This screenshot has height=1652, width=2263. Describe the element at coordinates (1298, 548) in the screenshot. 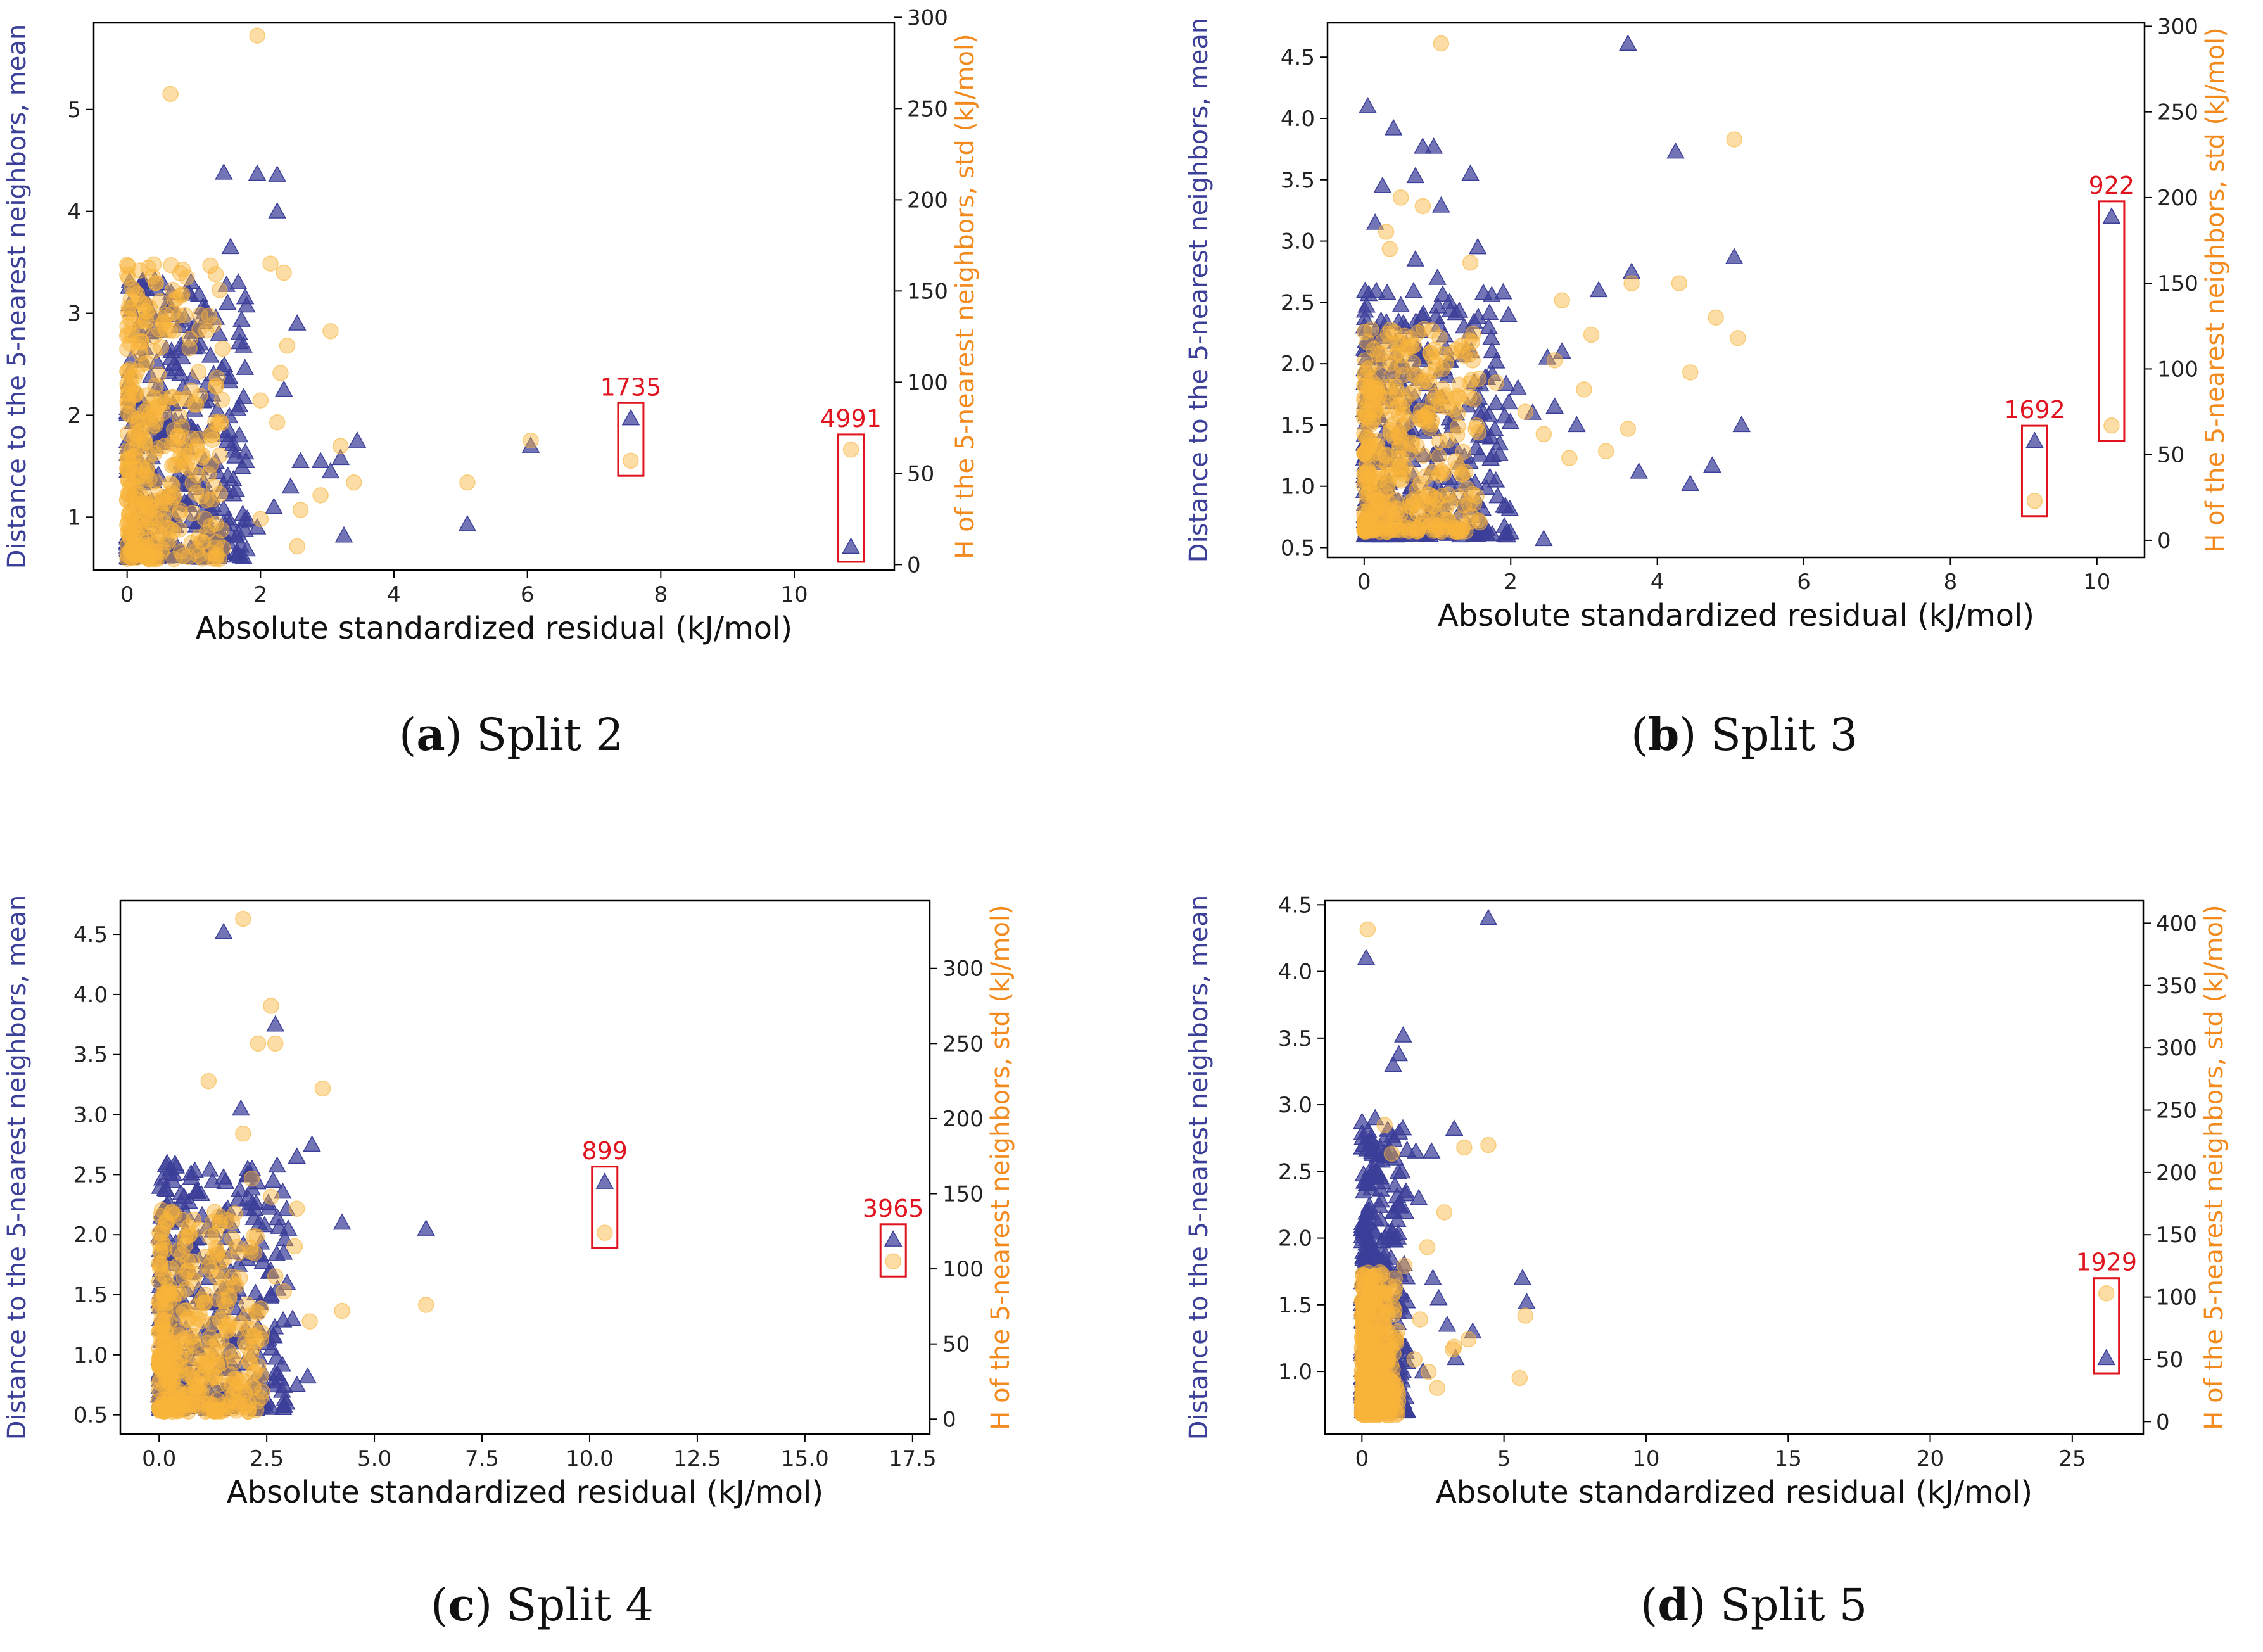

I see `y-tick-label: 0.5` at that location.